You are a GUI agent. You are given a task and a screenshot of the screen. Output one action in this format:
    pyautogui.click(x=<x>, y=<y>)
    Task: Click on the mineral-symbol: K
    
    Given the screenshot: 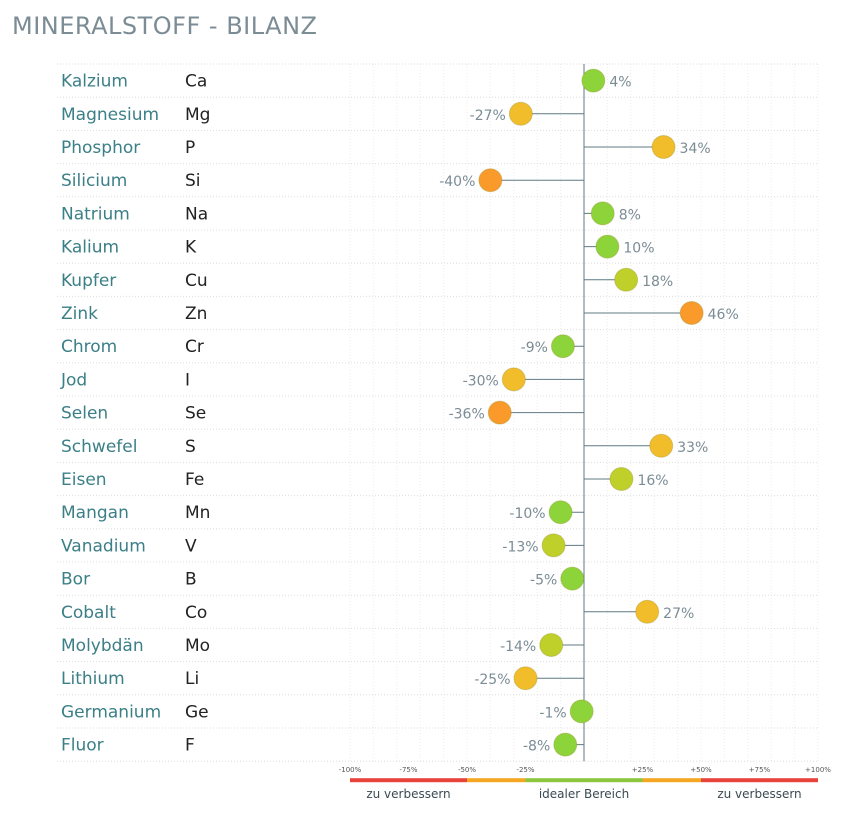 What is the action you would take?
    pyautogui.click(x=191, y=248)
    